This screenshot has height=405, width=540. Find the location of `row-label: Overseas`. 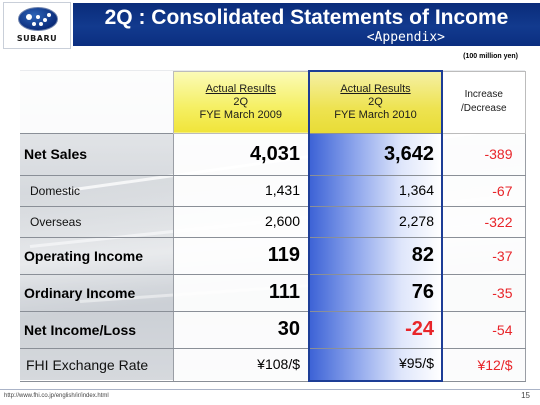

row-label: Overseas is located at coordinates (96, 221).